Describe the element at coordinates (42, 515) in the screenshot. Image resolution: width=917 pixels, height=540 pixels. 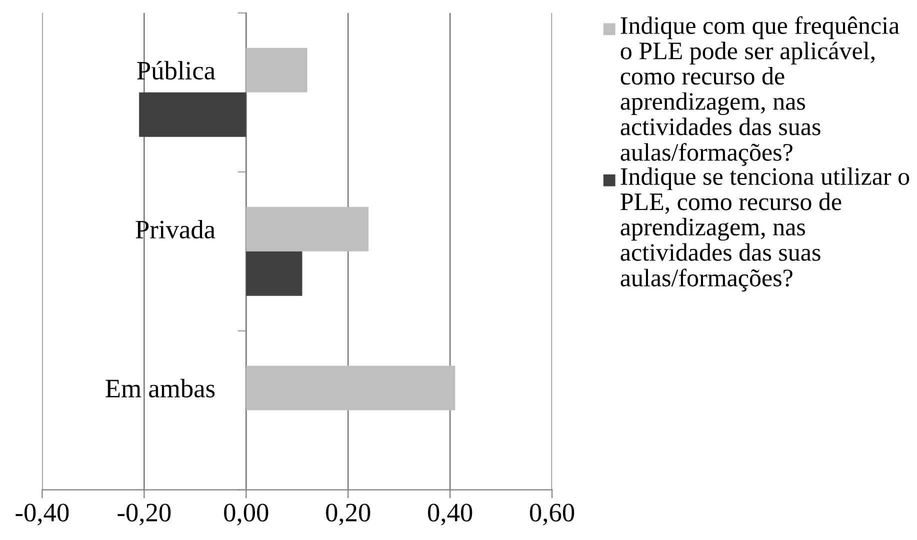
I see `x-tick-label: -0,40` at that location.